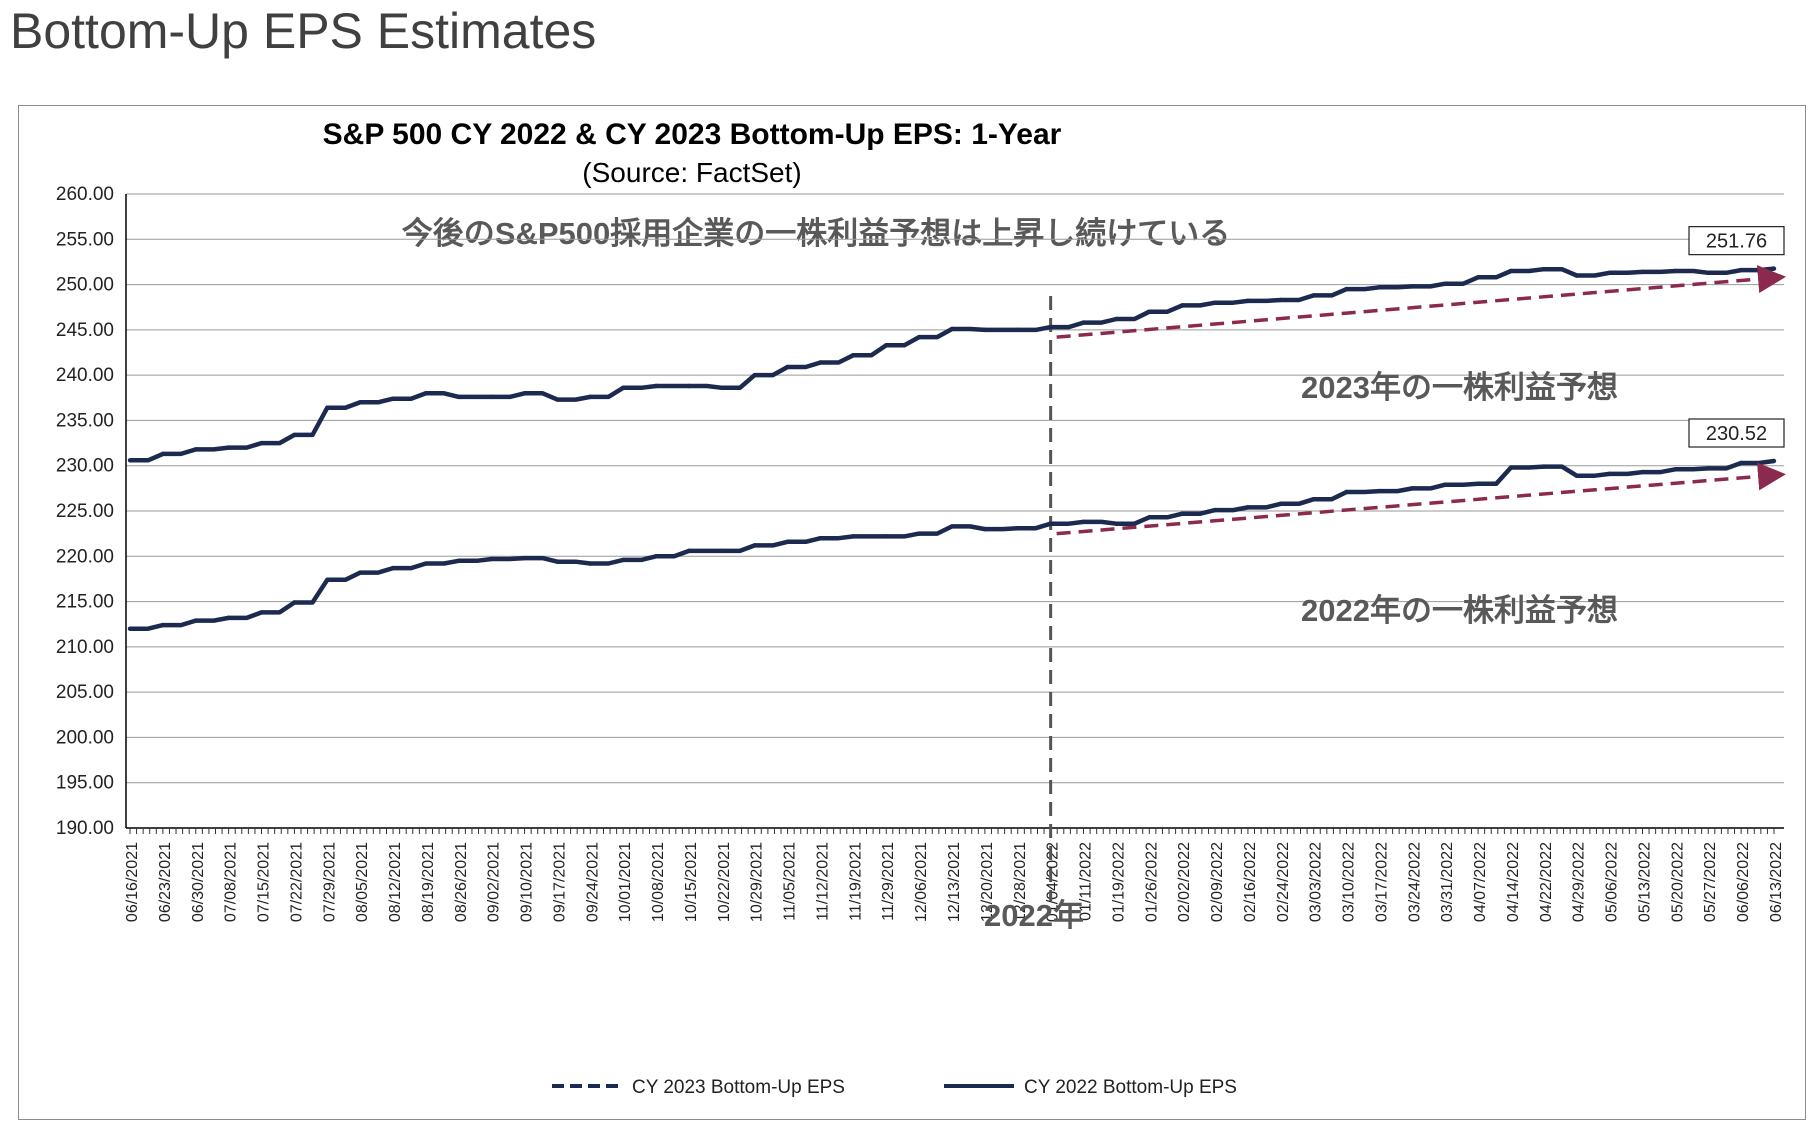  Describe the element at coordinates (303, 31) in the screenshot. I see `slide-title: Bottom-Up EPS Estimates` at that location.